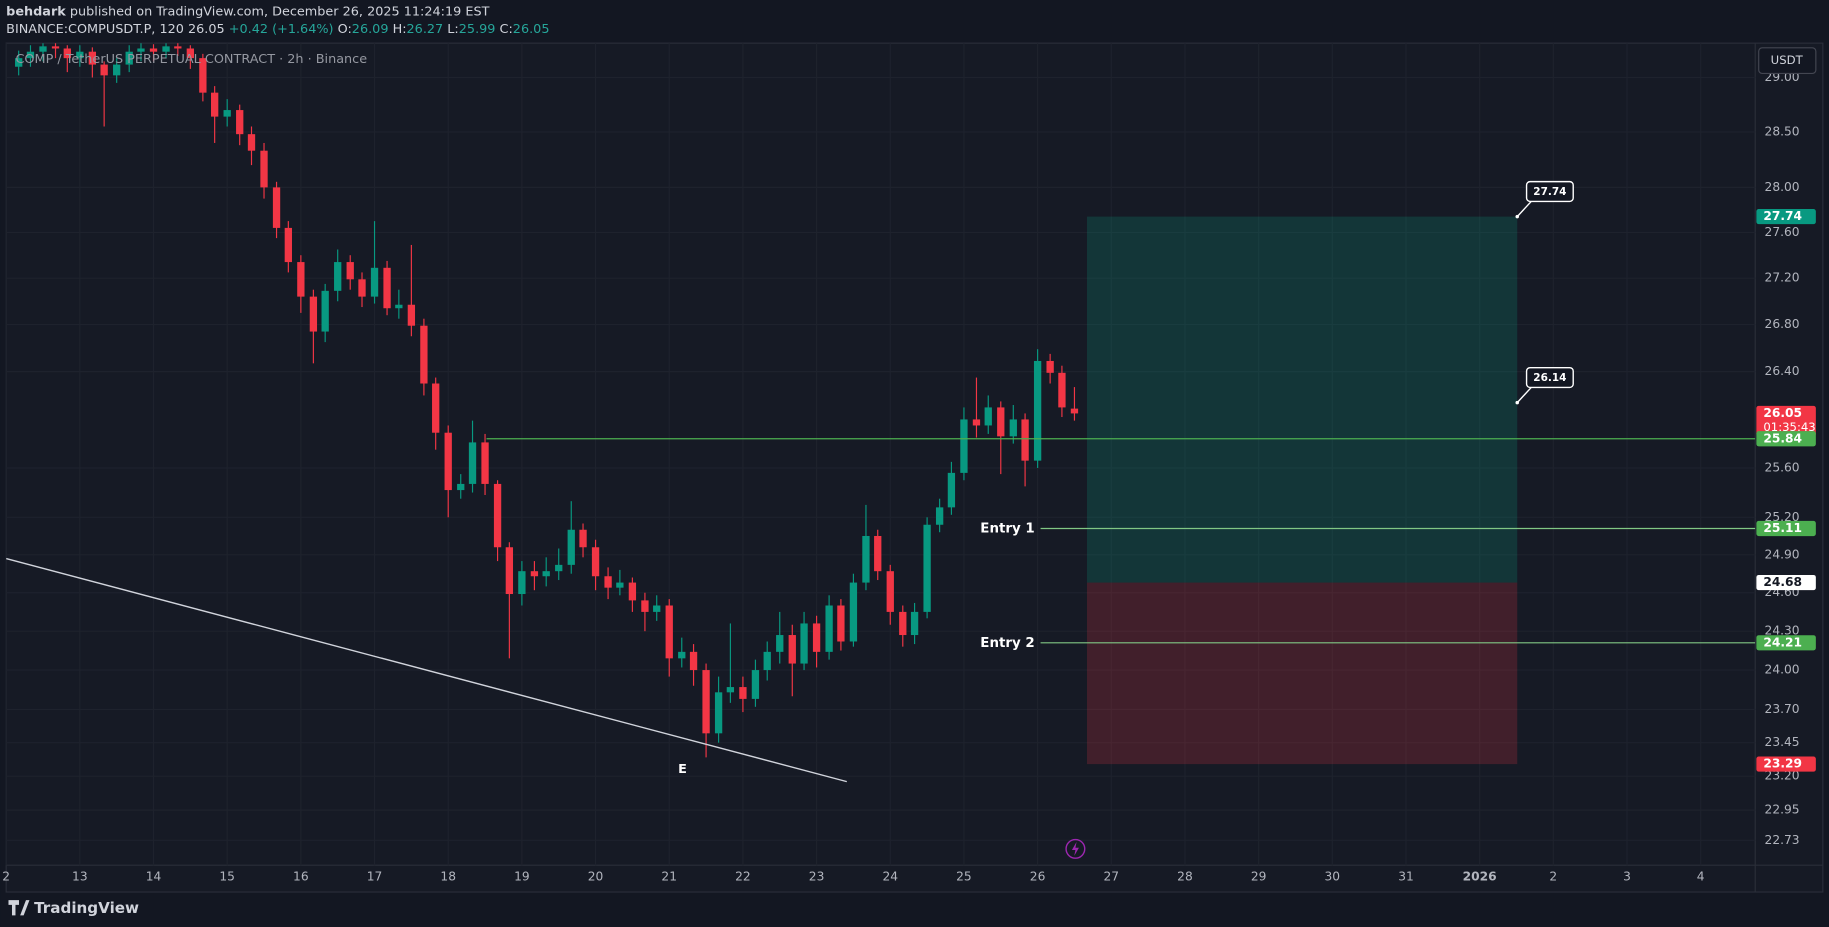 This screenshot has height=927, width=1829. Describe the element at coordinates (1553, 876) in the screenshot. I see `x-tick-label: 2` at that location.